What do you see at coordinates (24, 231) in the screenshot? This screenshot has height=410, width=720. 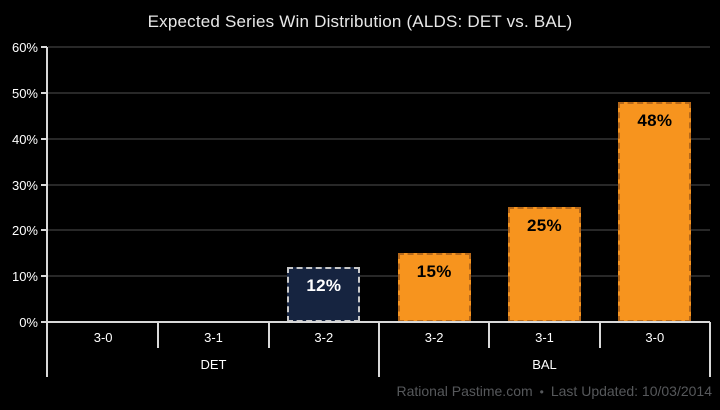 I see `y-axis-label-20: 20%` at bounding box center [24, 231].